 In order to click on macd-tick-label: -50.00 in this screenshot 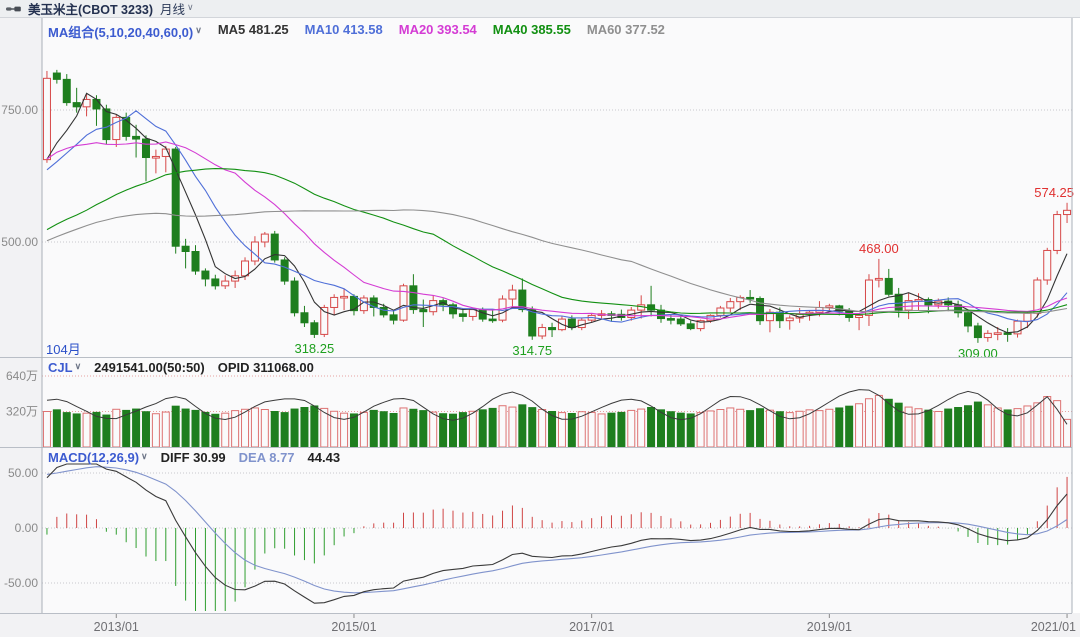, I will do `click(21, 583)`.